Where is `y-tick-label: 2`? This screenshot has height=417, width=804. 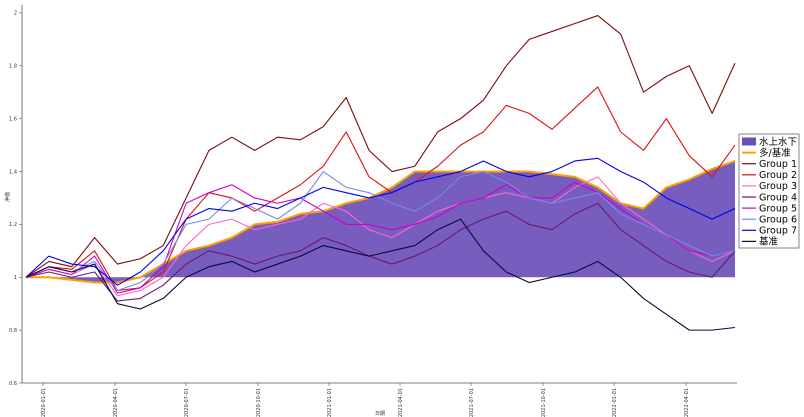
y-tick-label: 2 is located at coordinates (15, 14).